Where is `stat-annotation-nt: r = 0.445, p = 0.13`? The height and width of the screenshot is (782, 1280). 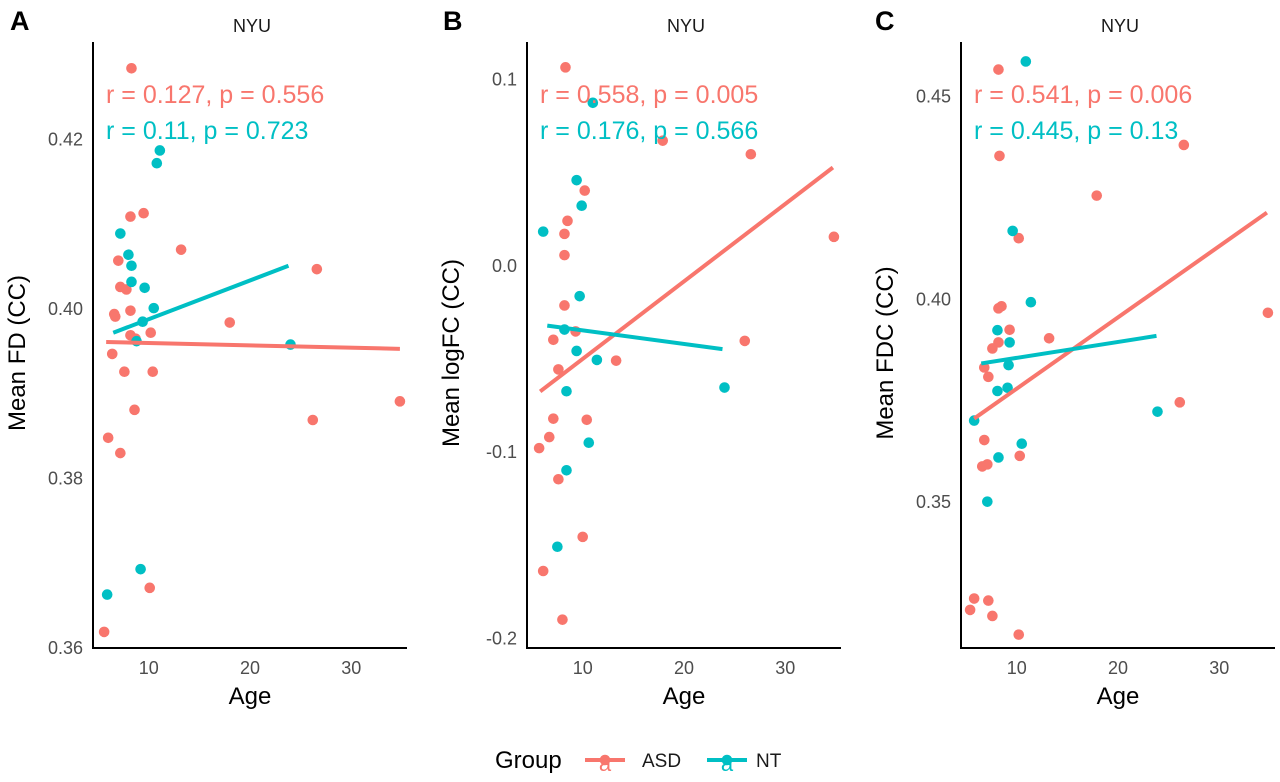
stat-annotation-nt: r = 0.445, p = 0.13 is located at coordinates (1076, 131).